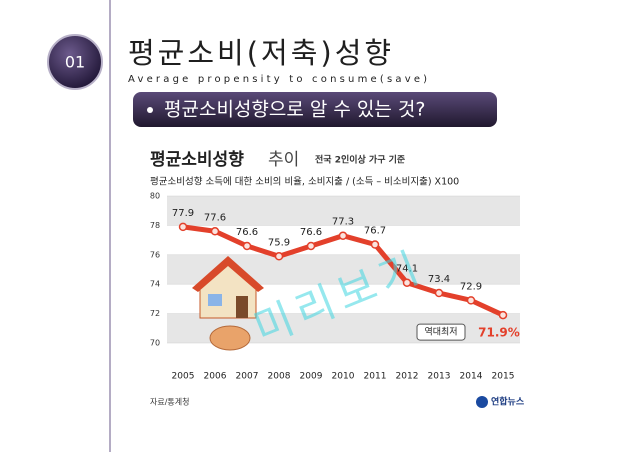 The height and width of the screenshot is (452, 640). I want to click on data-label: 75.9, so click(279, 242).